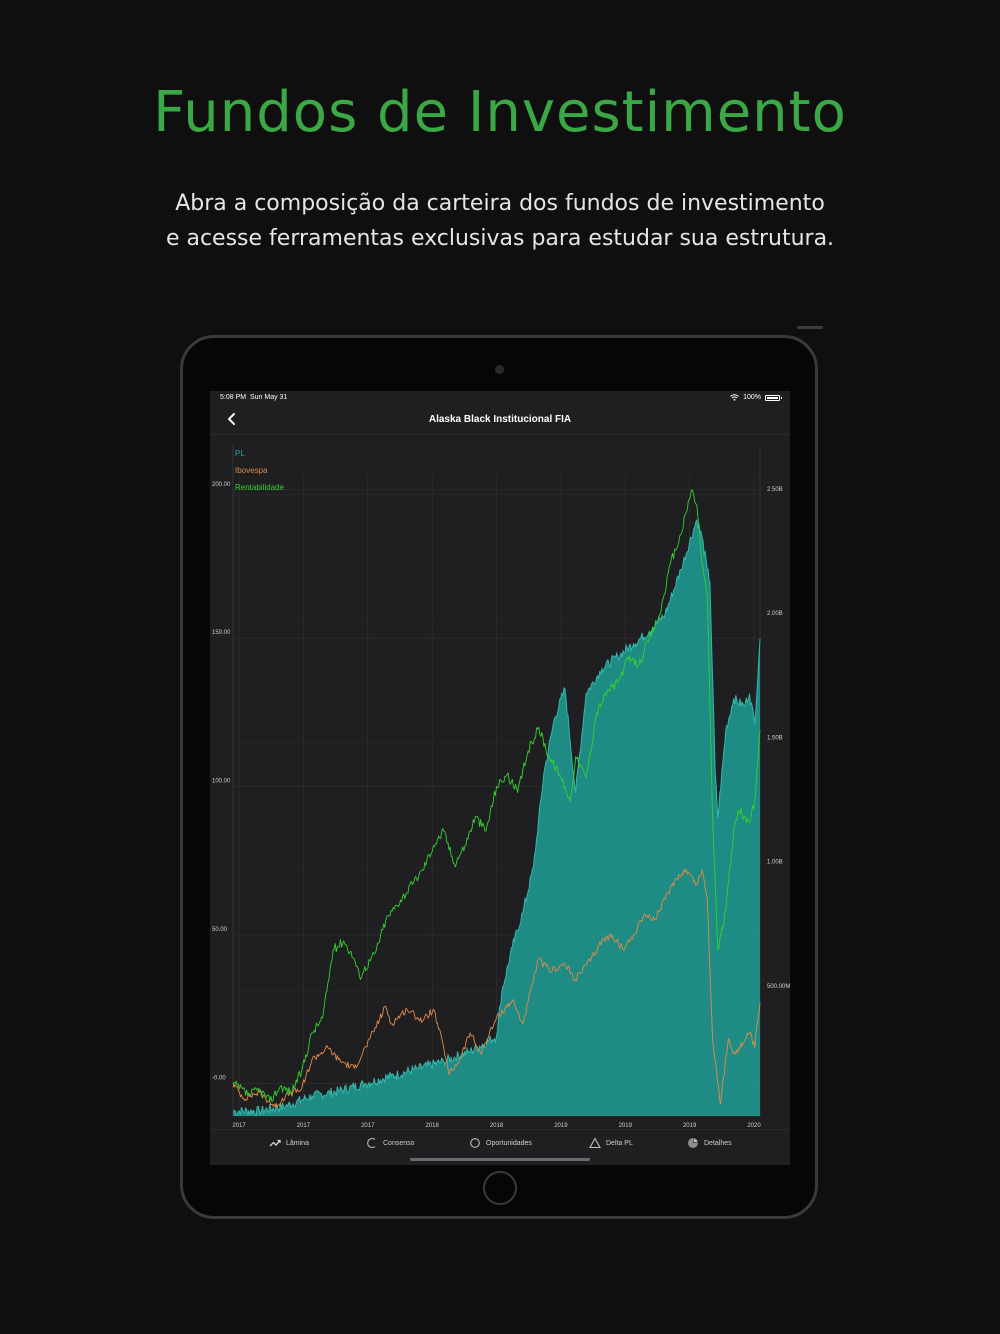 The image size is (1000, 1334). What do you see at coordinates (268, 397) in the screenshot?
I see `status-date: Sun May 31` at bounding box center [268, 397].